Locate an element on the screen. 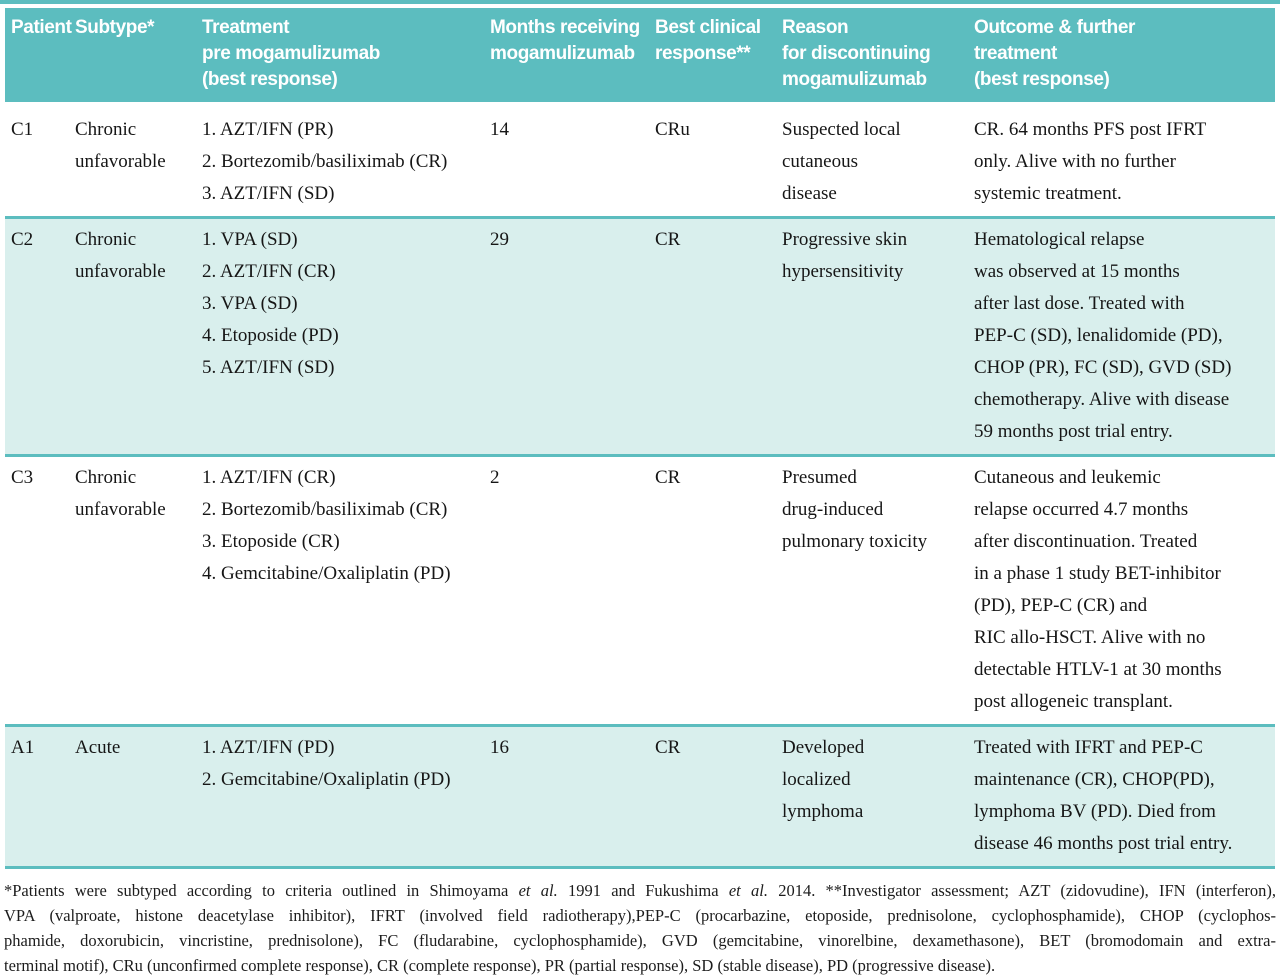 The width and height of the screenshot is (1280, 978). table-top-border is located at coordinates (640, 2).